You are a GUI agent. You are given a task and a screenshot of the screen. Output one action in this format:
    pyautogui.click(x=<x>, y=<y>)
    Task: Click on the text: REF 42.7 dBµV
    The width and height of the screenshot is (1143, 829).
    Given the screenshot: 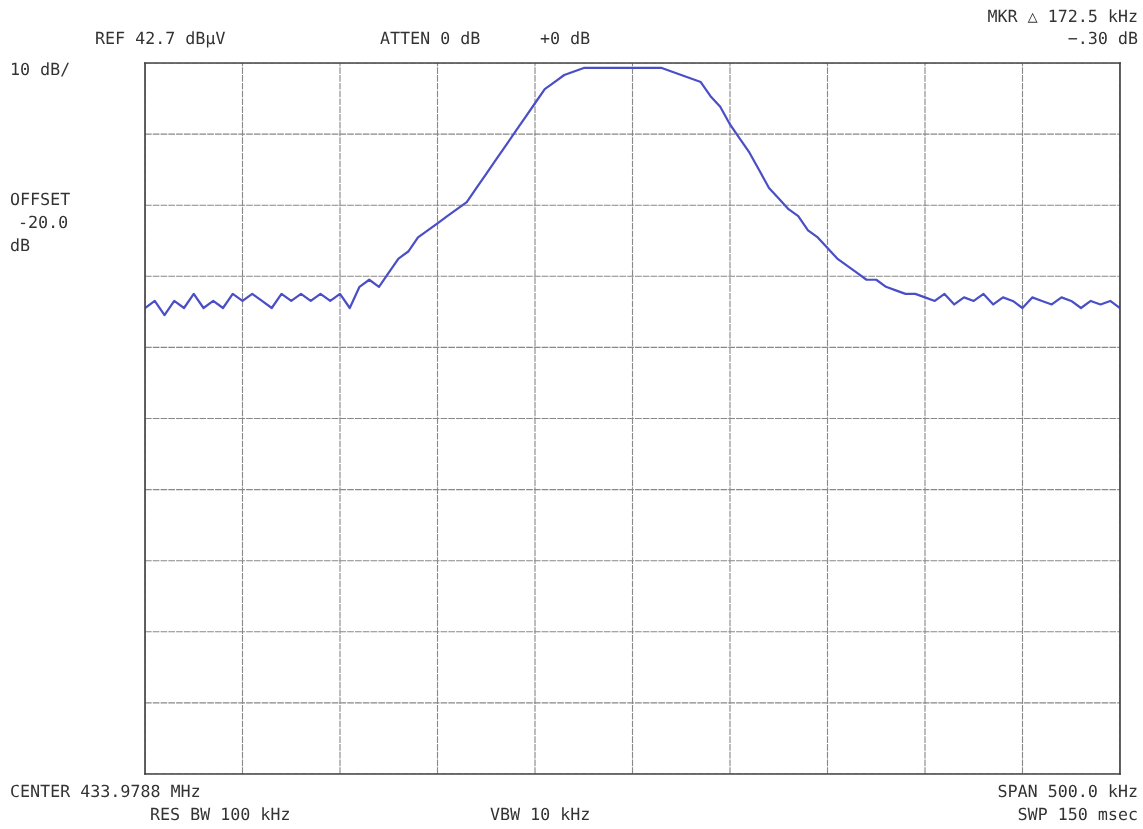 What is the action you would take?
    pyautogui.click(x=160, y=39)
    